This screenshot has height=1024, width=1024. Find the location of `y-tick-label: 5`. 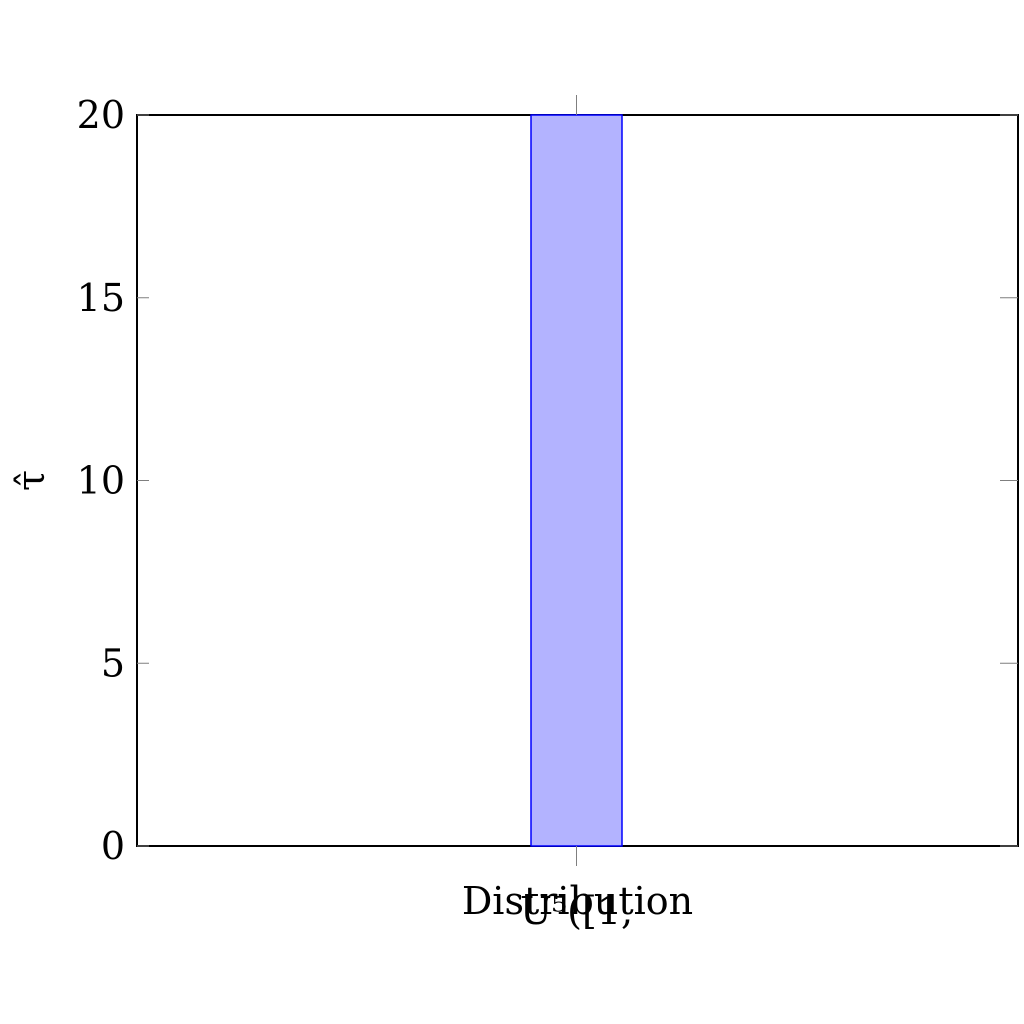

y-tick-label: 5 is located at coordinates (113, 663).